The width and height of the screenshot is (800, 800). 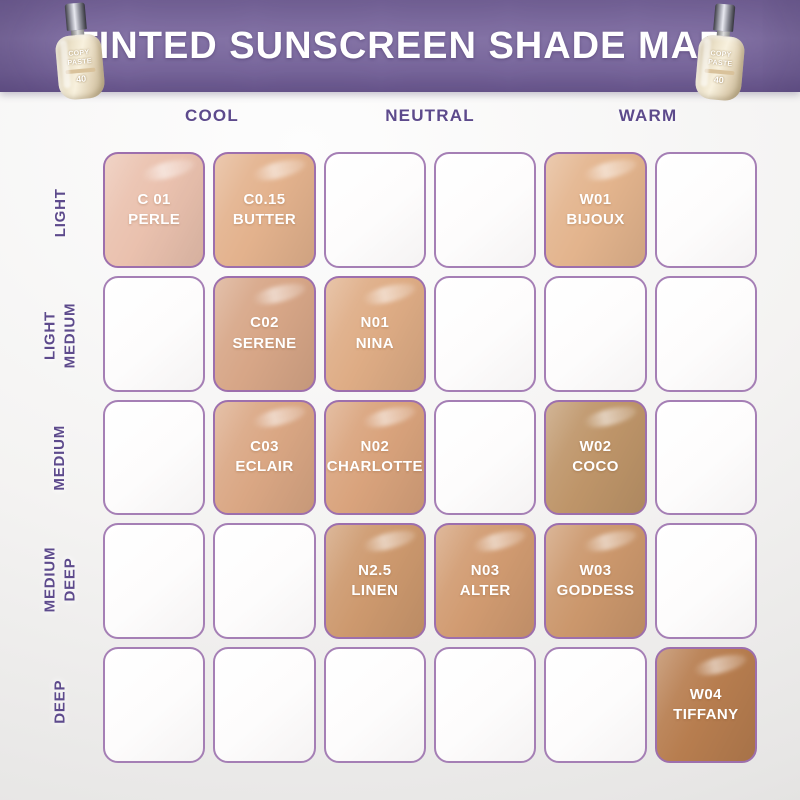 I want to click on shade-cell-c02-serene: C02 SERENE, so click(x=264, y=333).